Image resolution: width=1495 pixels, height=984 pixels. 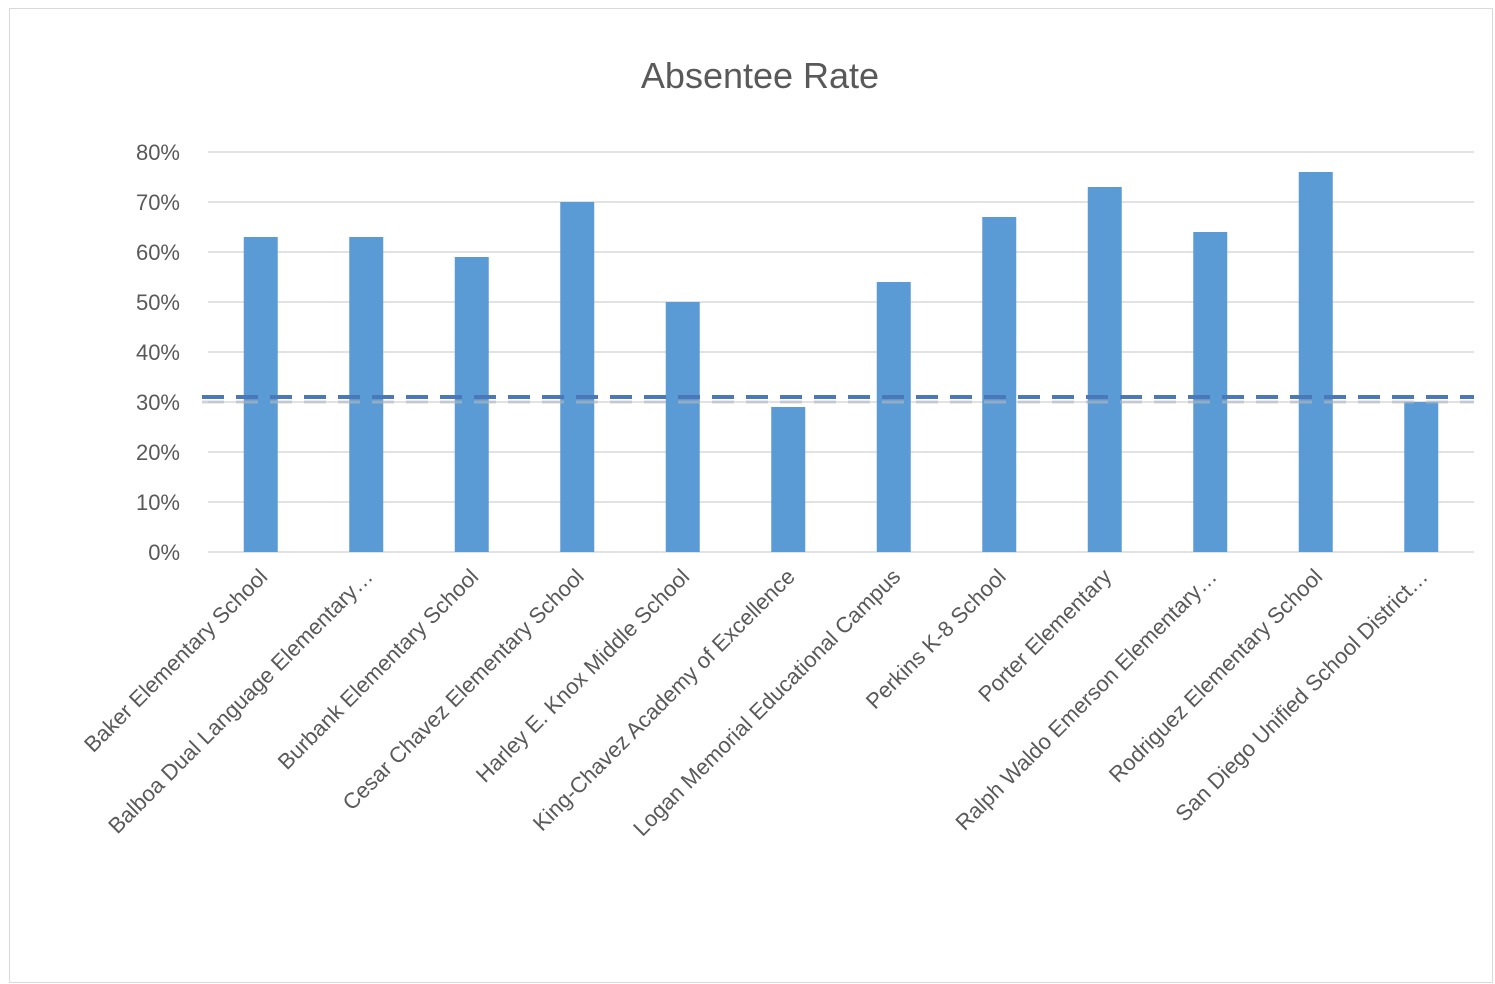 I want to click on chart-title: Absentee Rate, so click(x=760, y=75).